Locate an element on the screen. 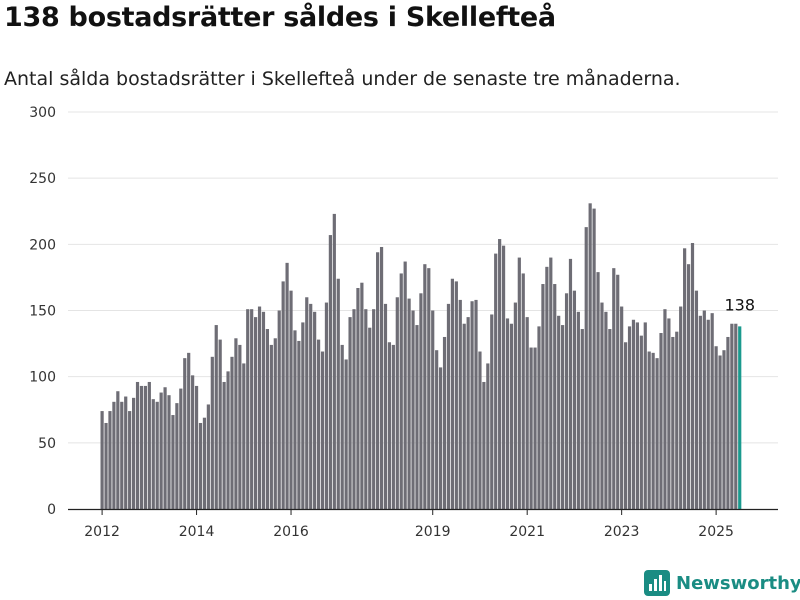  y-tick-label: 50 is located at coordinates (47, 444).